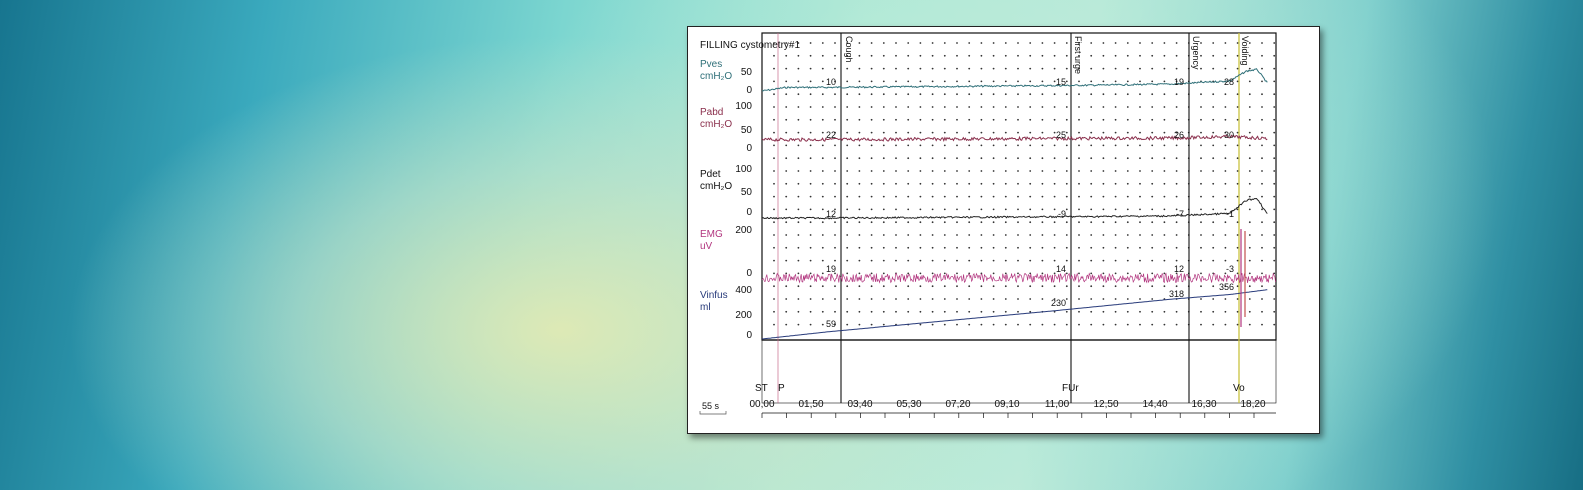 The image size is (1583, 490). What do you see at coordinates (831, 324) in the screenshot?
I see `readout-vinfus-0: 59` at bounding box center [831, 324].